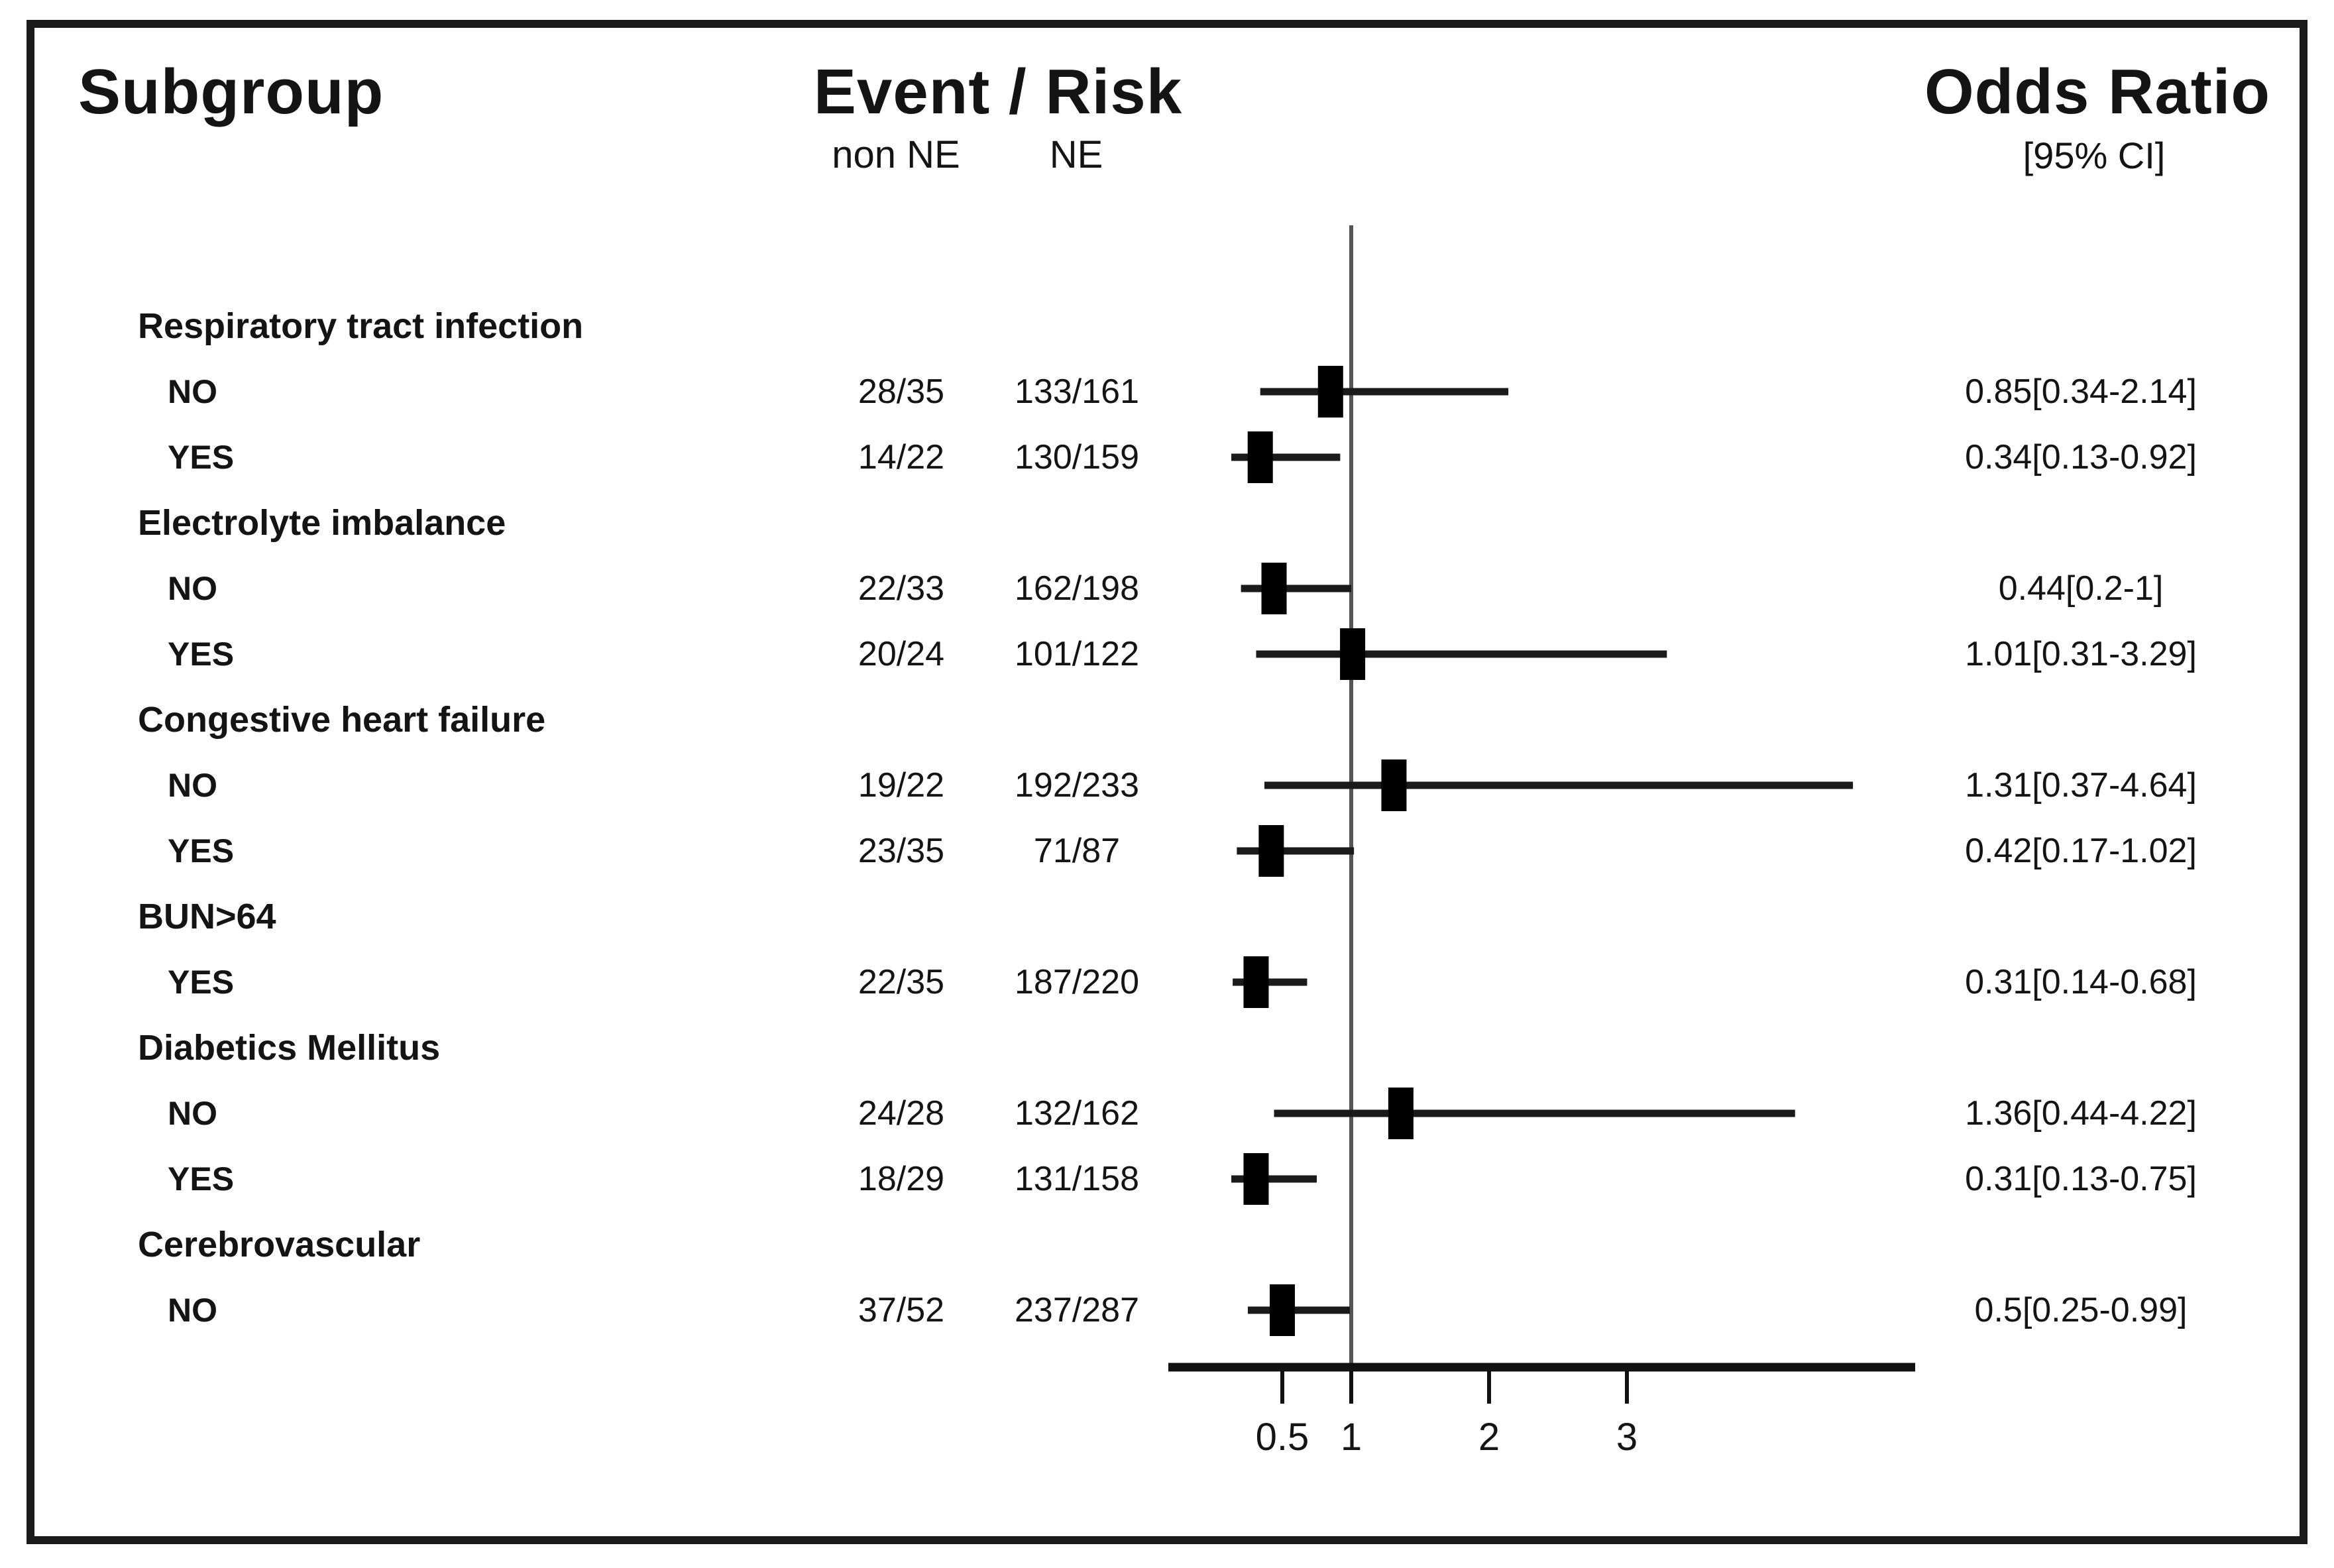 The width and height of the screenshot is (2334, 1568). What do you see at coordinates (901, 391) in the screenshot?
I see `non-ne-value: 28/35` at bounding box center [901, 391].